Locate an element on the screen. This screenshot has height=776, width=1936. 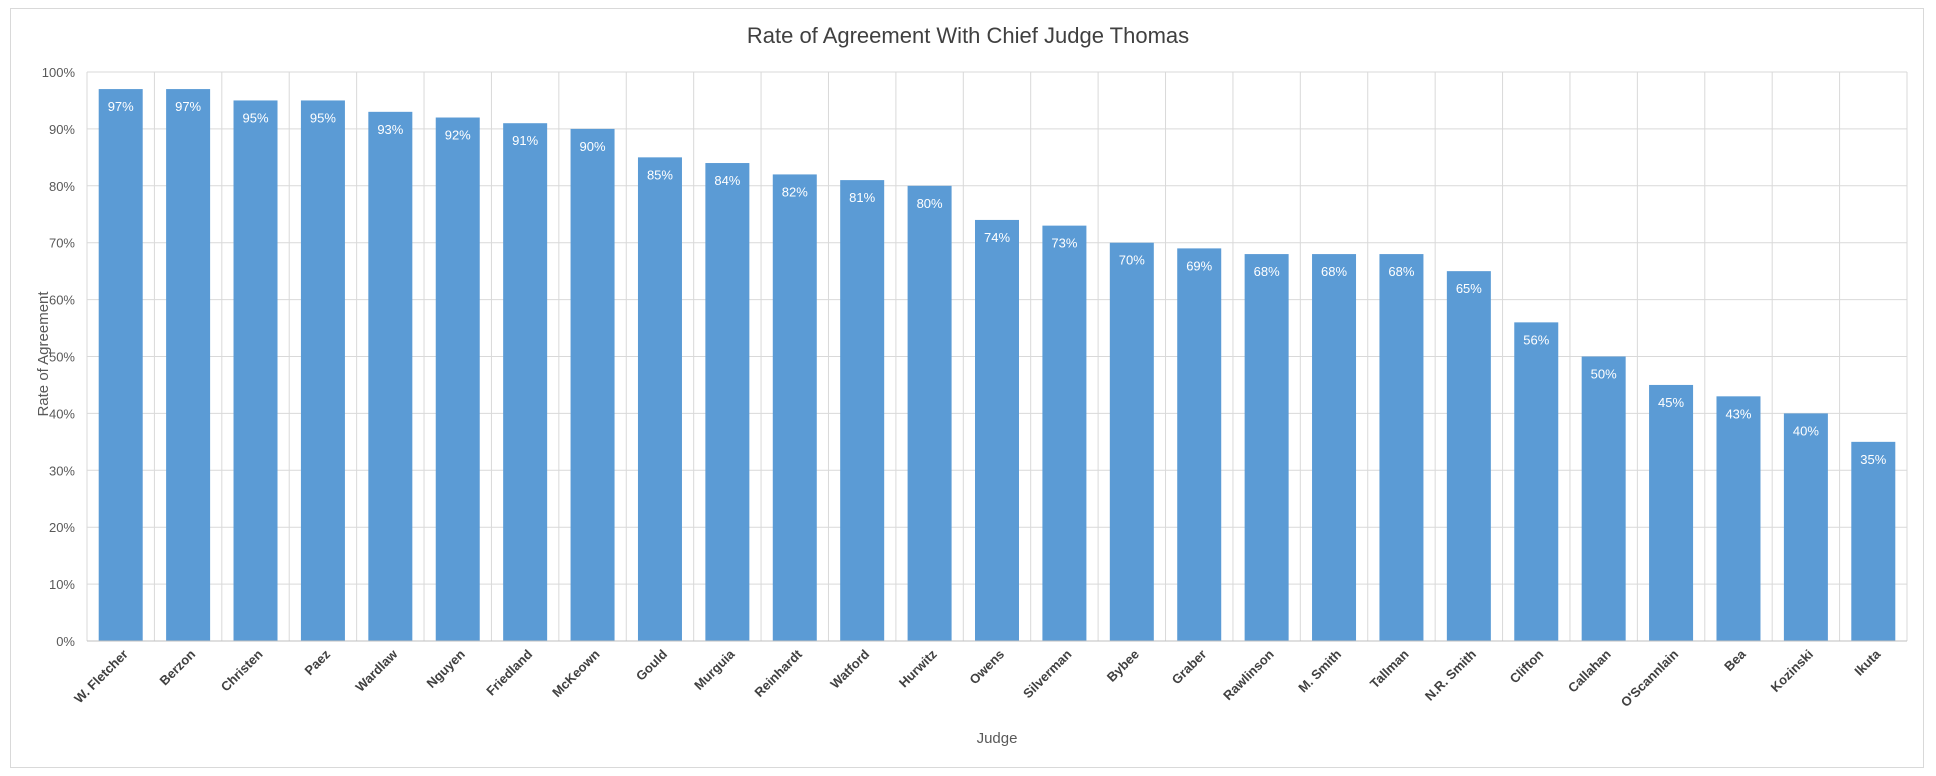
data-label: 74% is located at coordinates (997, 237).